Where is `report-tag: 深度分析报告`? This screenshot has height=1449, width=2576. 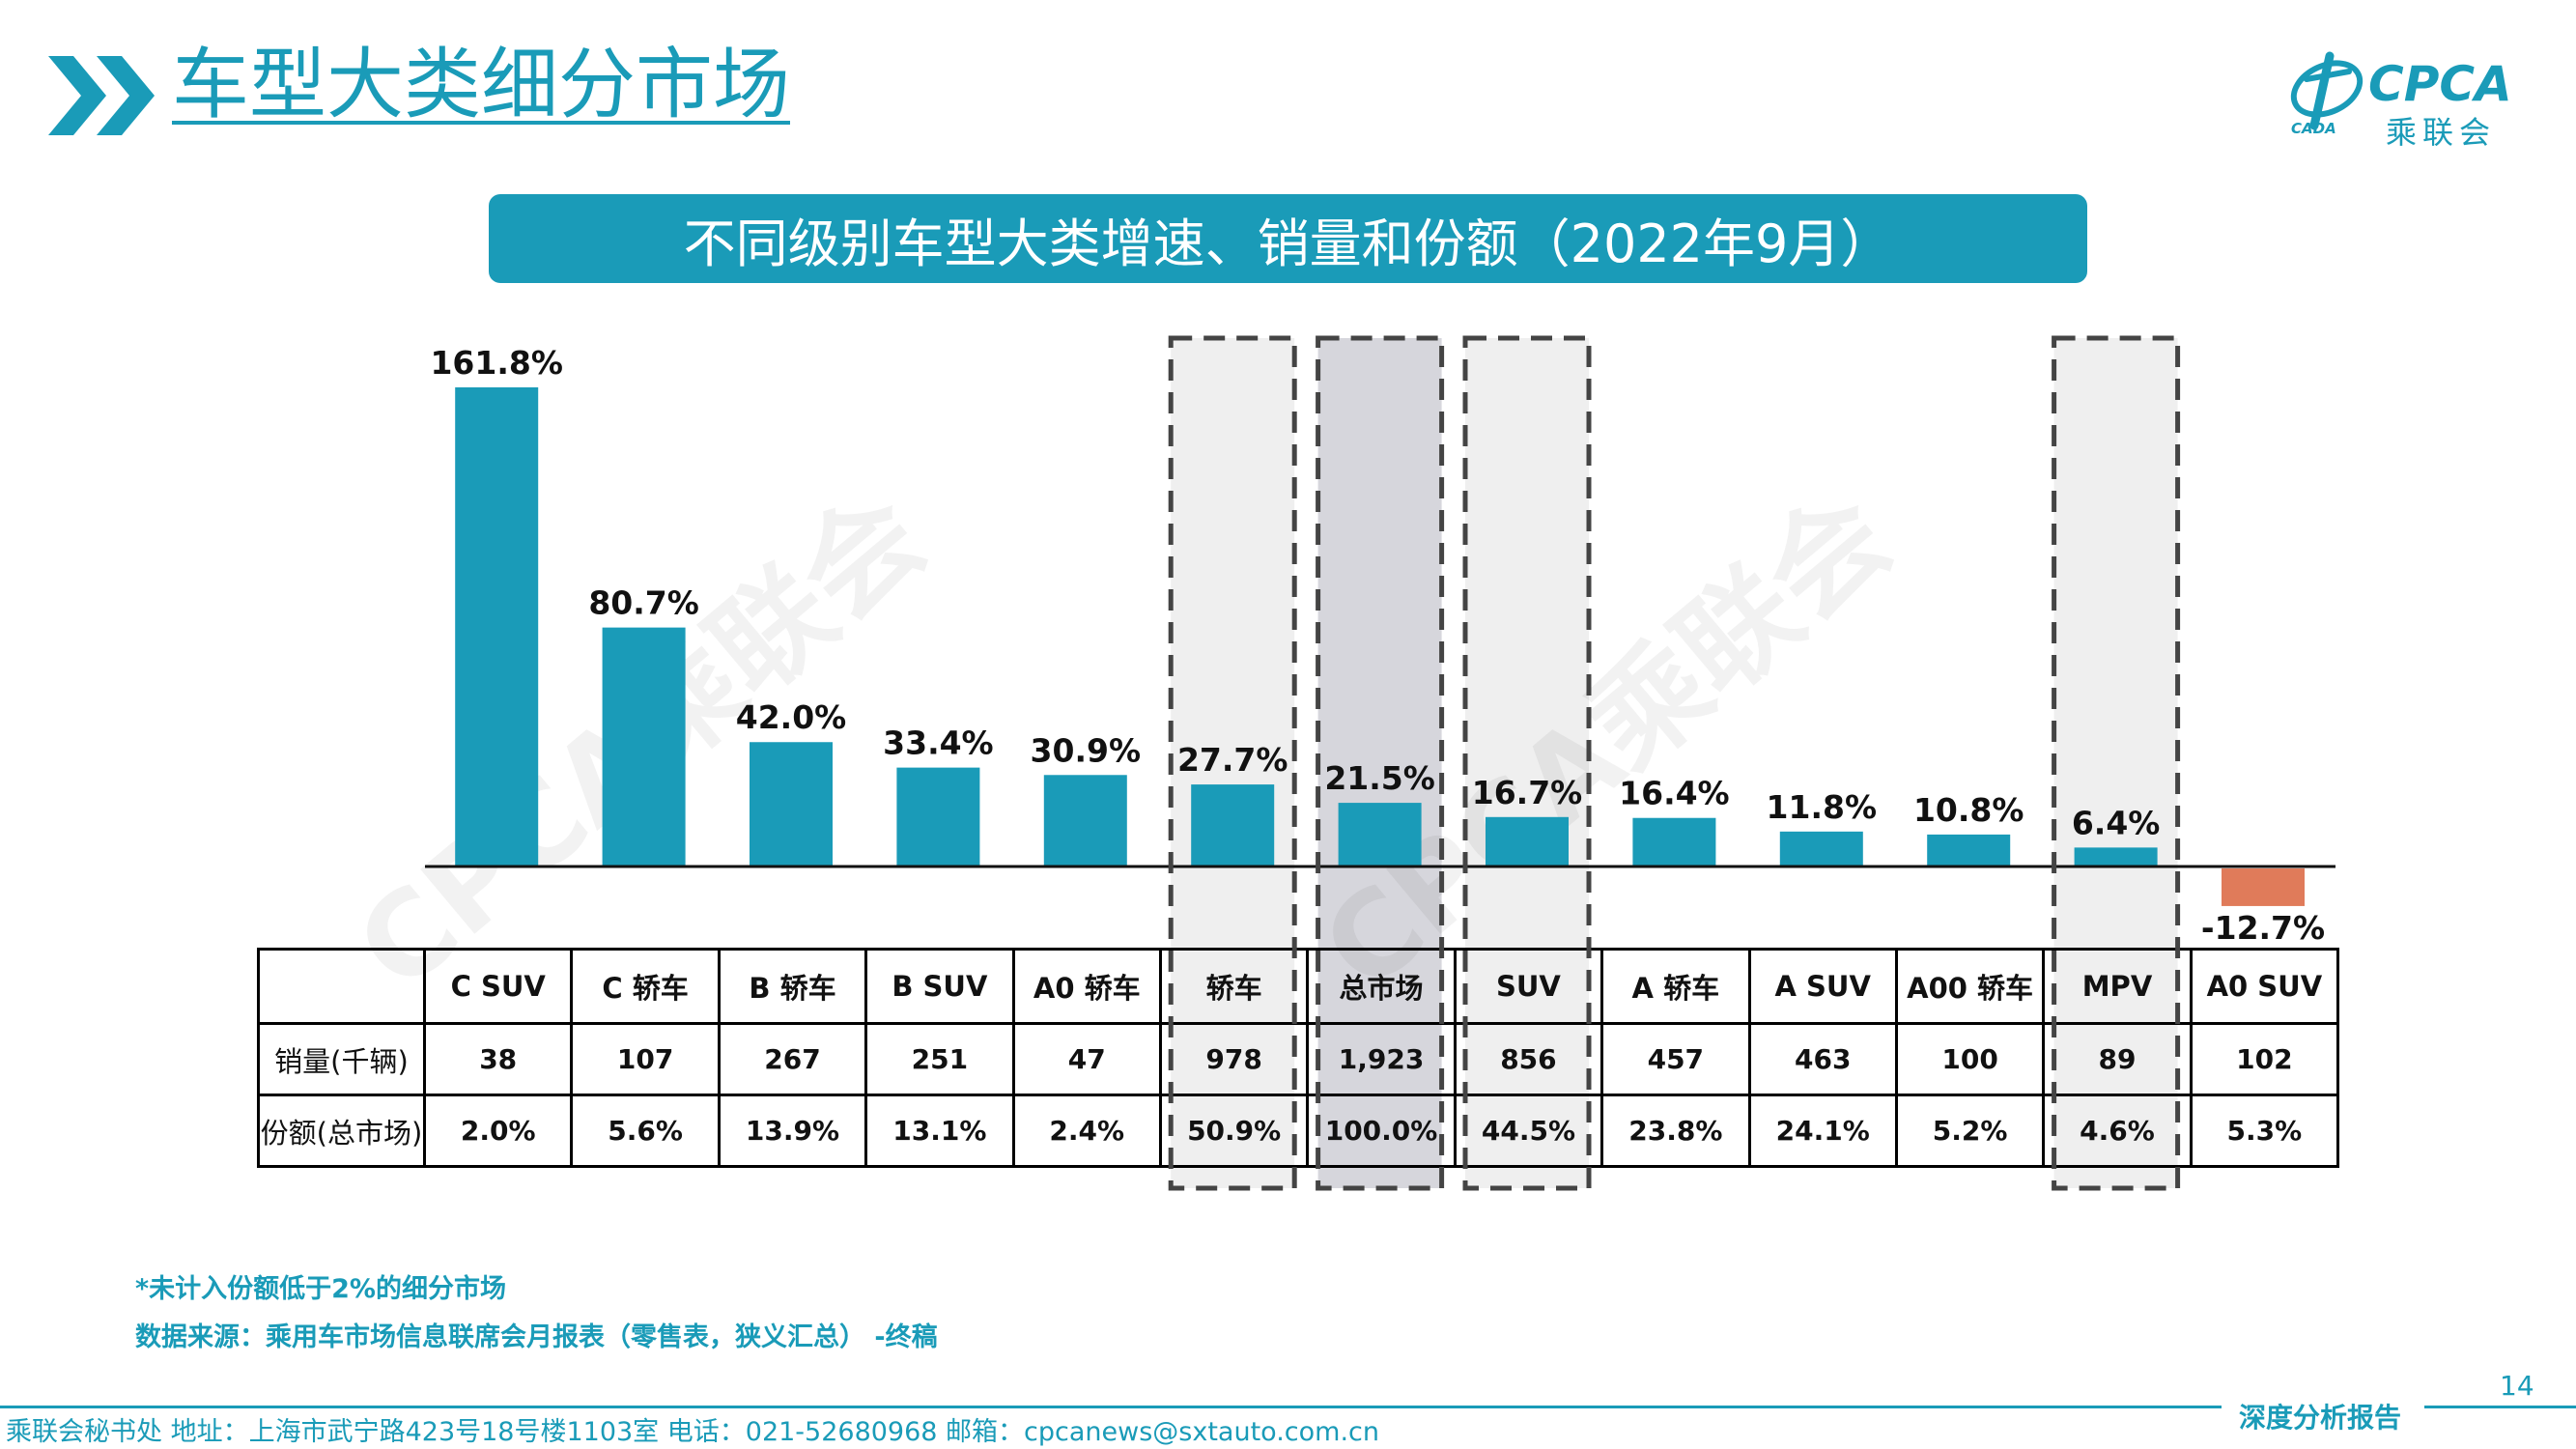
report-tag: 深度分析报告 is located at coordinates (2320, 1418).